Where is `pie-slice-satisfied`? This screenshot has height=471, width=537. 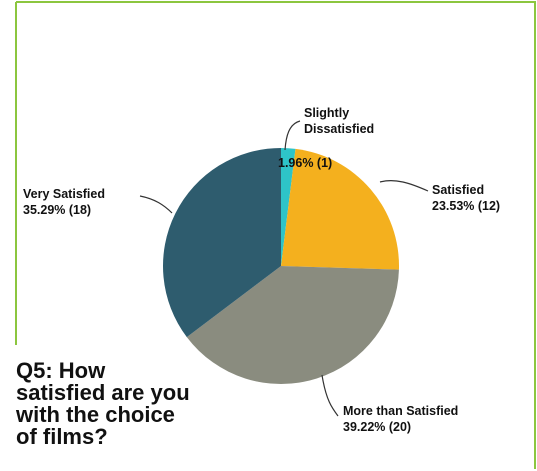
pie-slice-satisfied is located at coordinates (340, 209).